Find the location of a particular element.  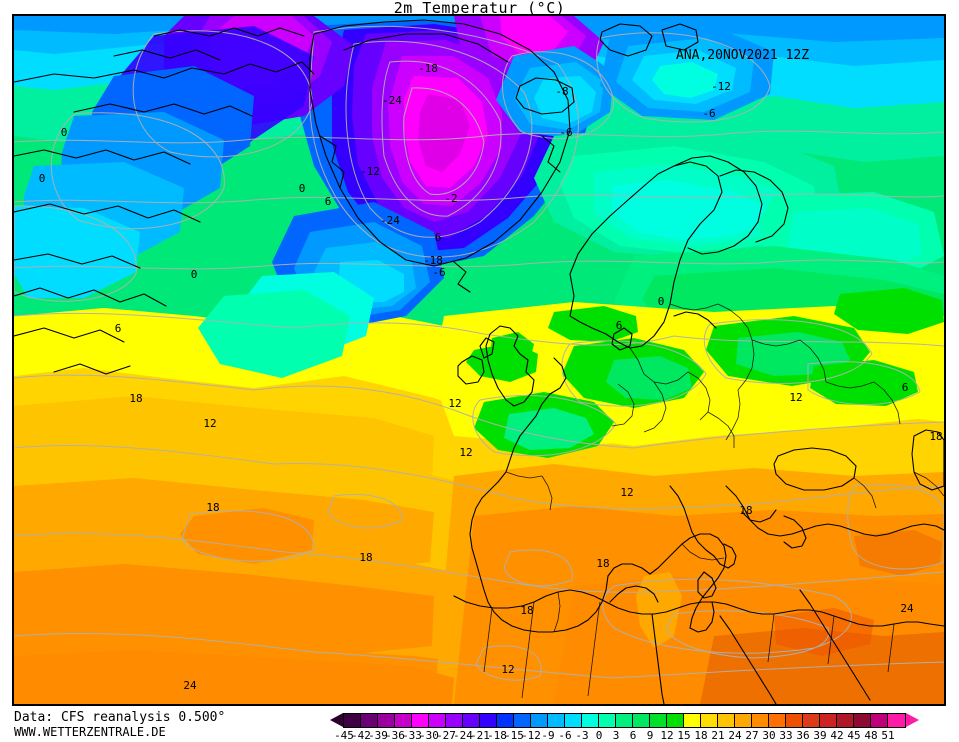

colorbar-high-extend-arrow is located at coordinates (912, 720).